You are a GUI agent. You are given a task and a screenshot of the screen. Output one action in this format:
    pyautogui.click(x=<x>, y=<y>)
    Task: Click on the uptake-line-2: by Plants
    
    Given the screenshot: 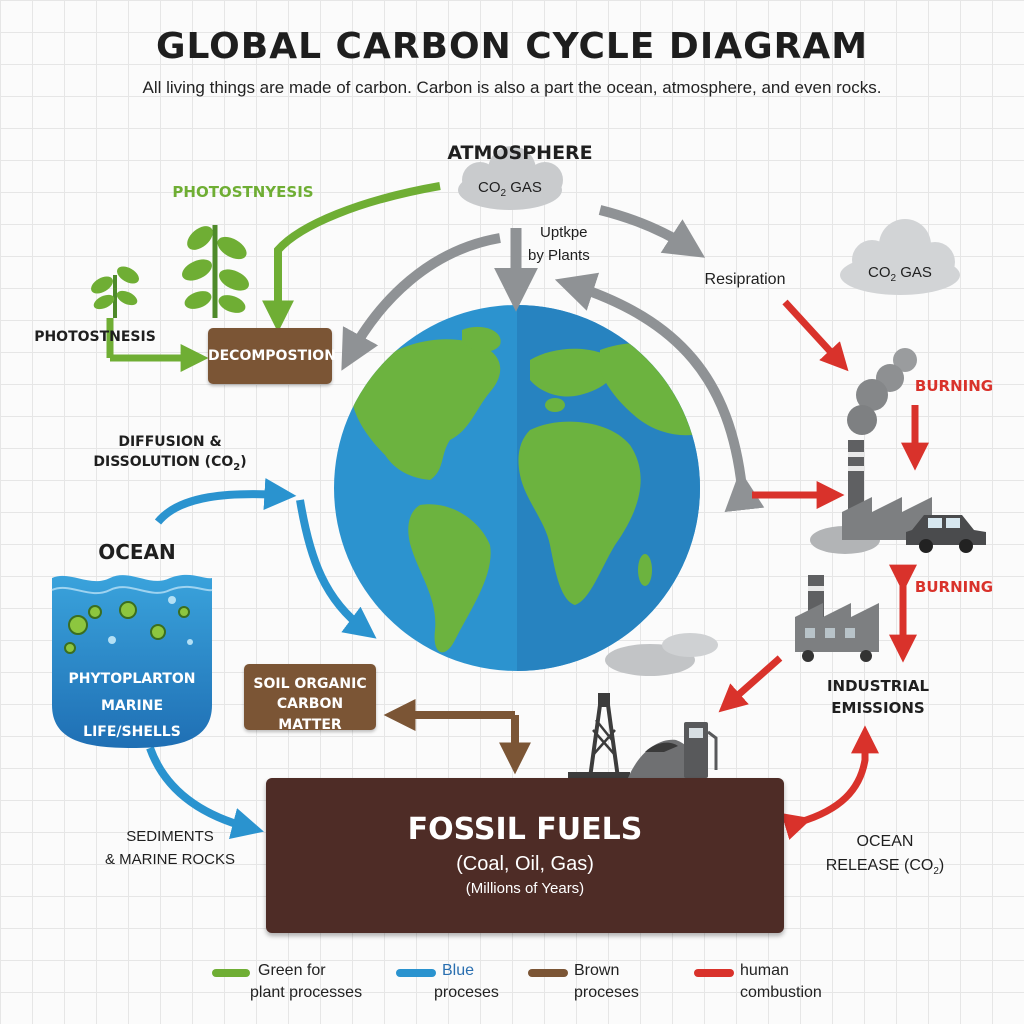 What is the action you would take?
    pyautogui.click(x=559, y=255)
    